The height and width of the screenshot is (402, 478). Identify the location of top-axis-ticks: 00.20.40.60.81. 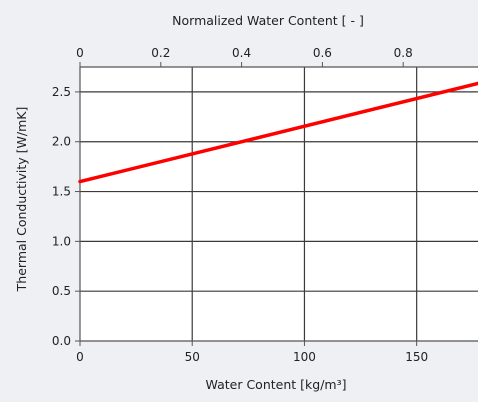
(244, 56).